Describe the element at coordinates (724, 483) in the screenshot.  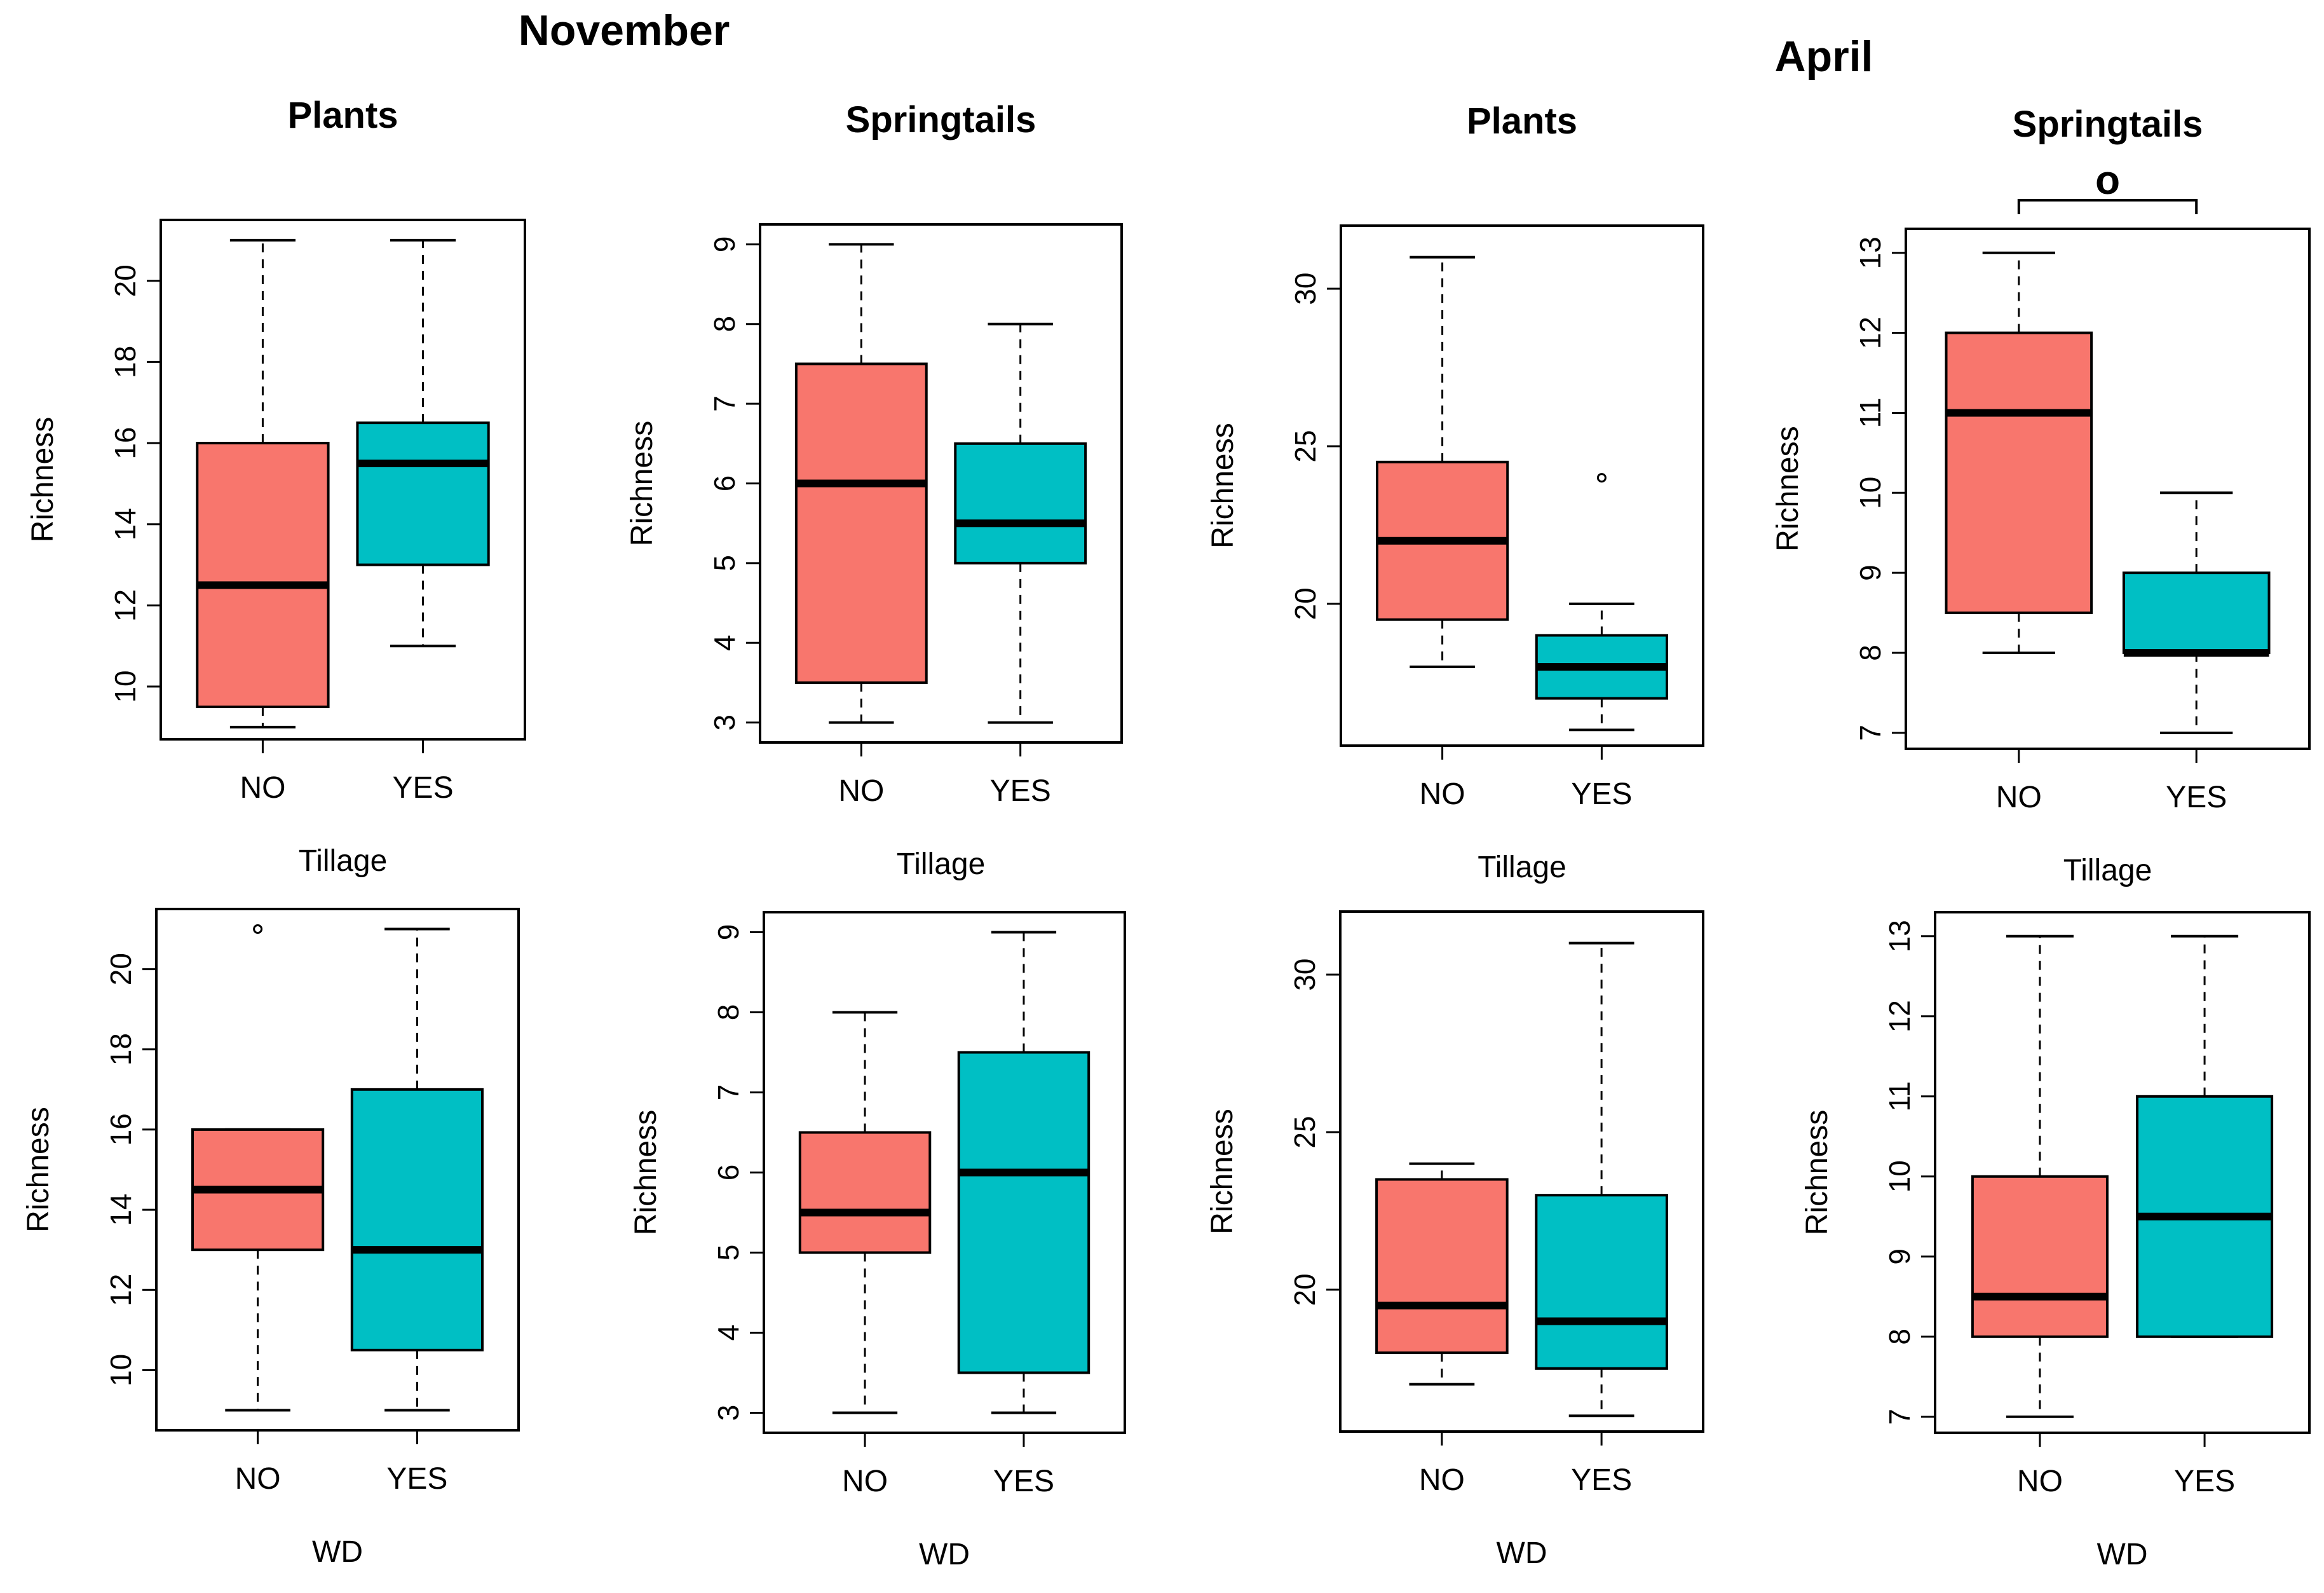
I see `y-tick-label: 6` at that location.